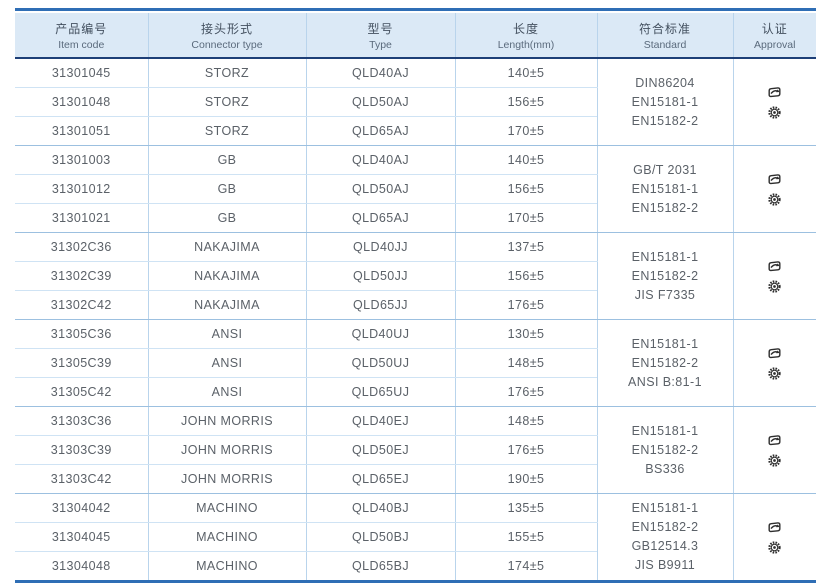  Describe the element at coordinates (525, 160) in the screenshot. I see `length-cell: 140±5` at that location.